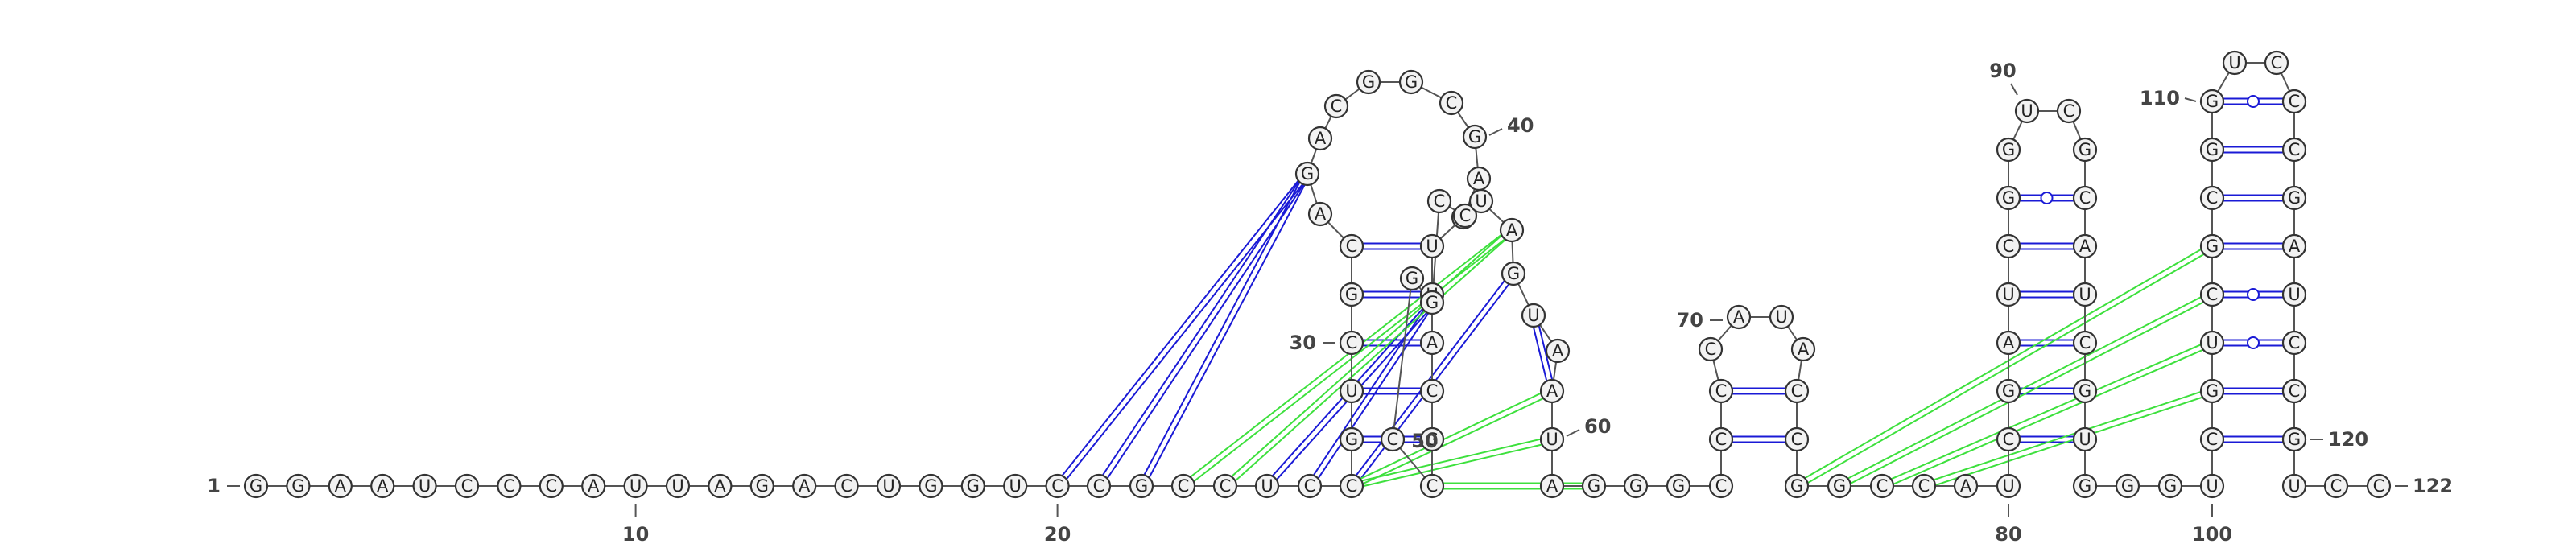 This screenshot has height=548, width=2576. I want to click on nucleotide-53: C, so click(1465, 216).